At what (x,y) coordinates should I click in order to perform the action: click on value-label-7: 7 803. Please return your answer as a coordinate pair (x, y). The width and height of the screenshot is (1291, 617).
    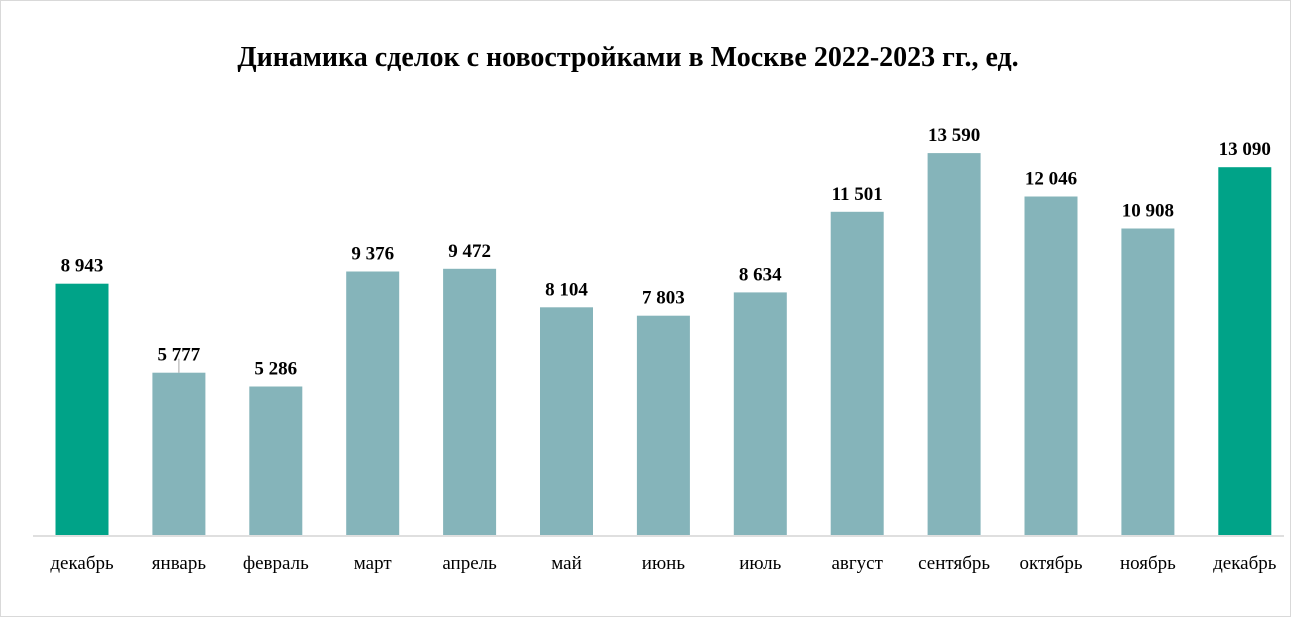
    Looking at the image, I should click on (663, 298).